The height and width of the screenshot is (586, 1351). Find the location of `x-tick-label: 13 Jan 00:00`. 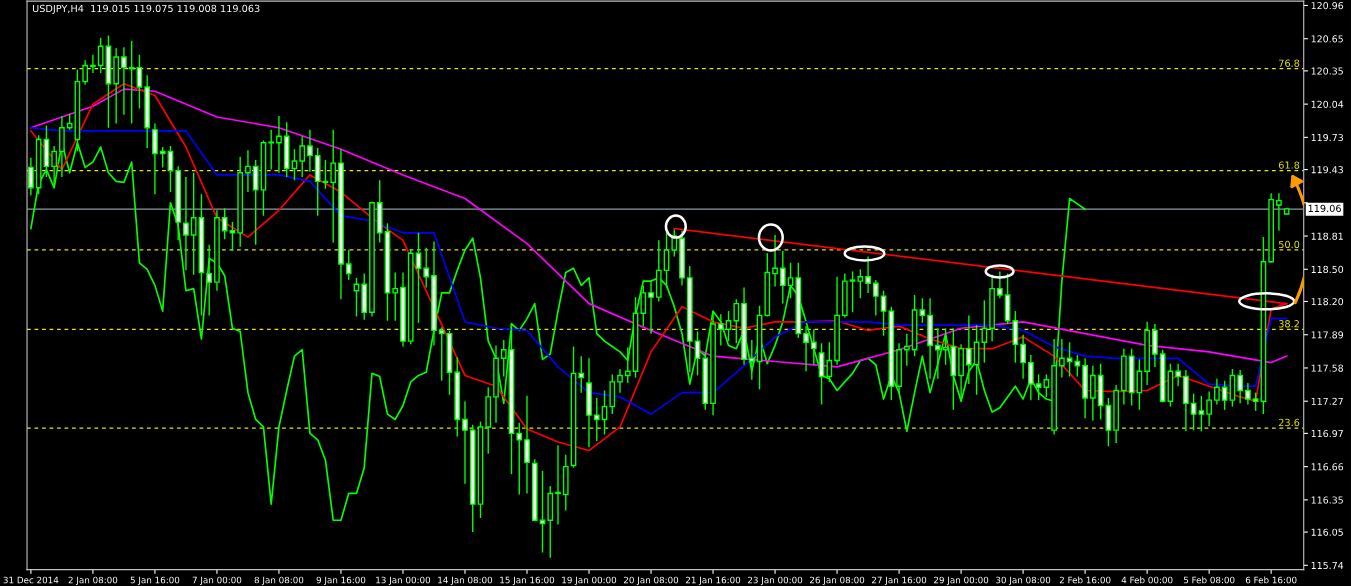

x-tick-label: 13 Jan 00:00 is located at coordinates (403, 580).